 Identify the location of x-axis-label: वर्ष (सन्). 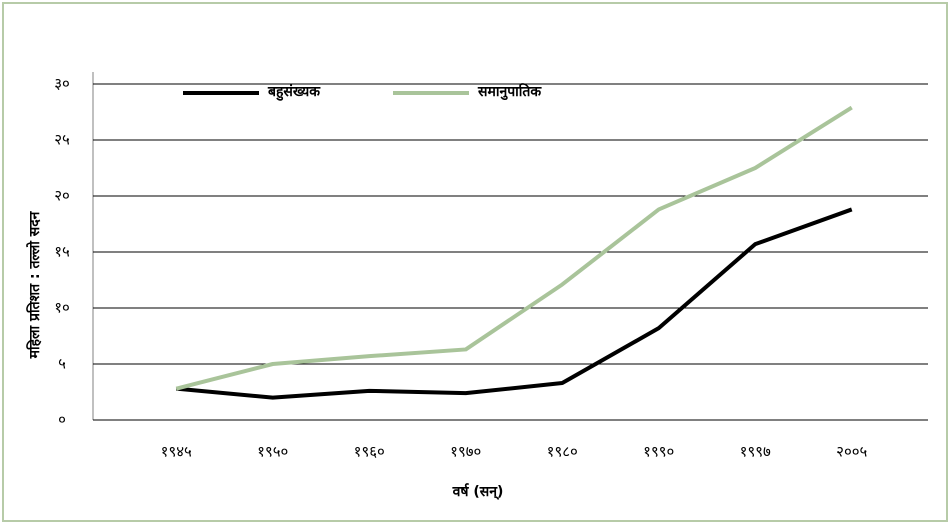
(478, 491).